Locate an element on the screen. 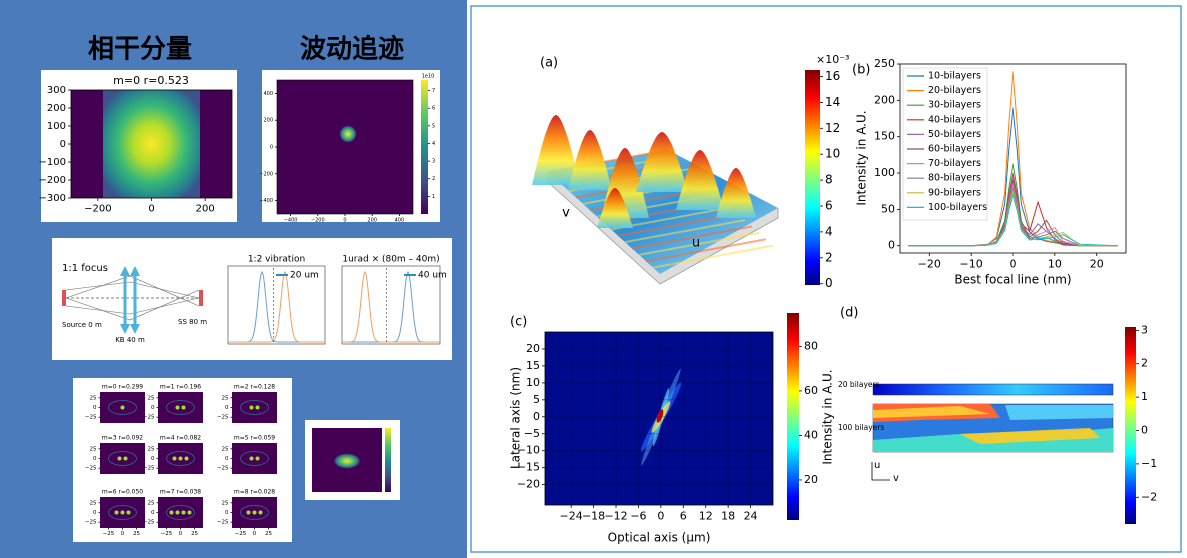  label: 1urad × (80m – 40m) is located at coordinates (390, 260).